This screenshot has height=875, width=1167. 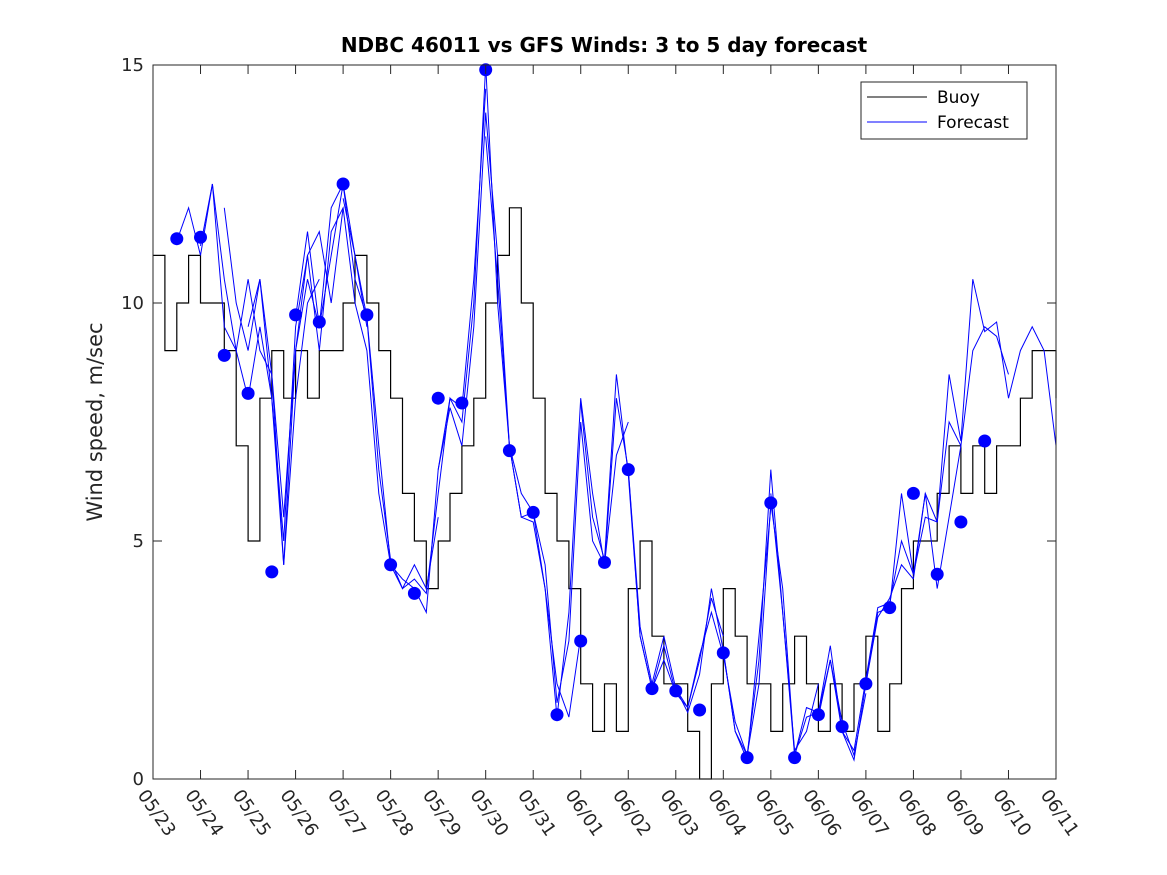 What do you see at coordinates (869, 813) in the screenshot?
I see `x-tick-label: 06/07` at bounding box center [869, 813].